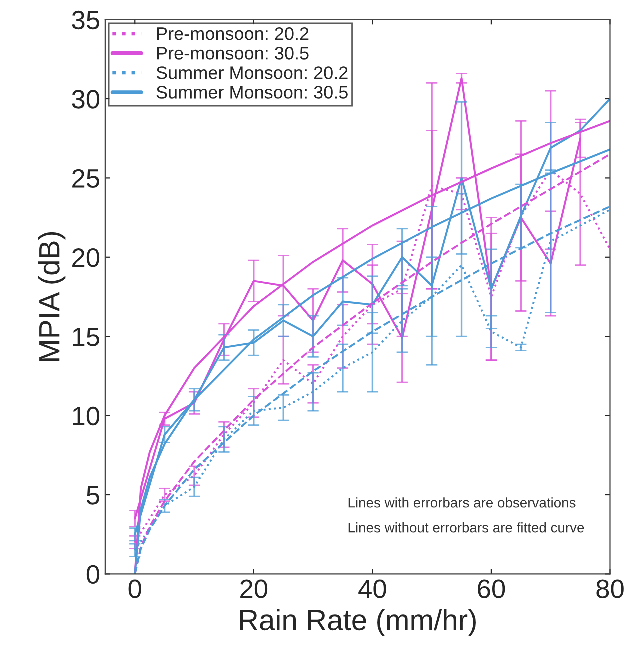  I want to click on y-tick-label: 0, so click(93, 574).